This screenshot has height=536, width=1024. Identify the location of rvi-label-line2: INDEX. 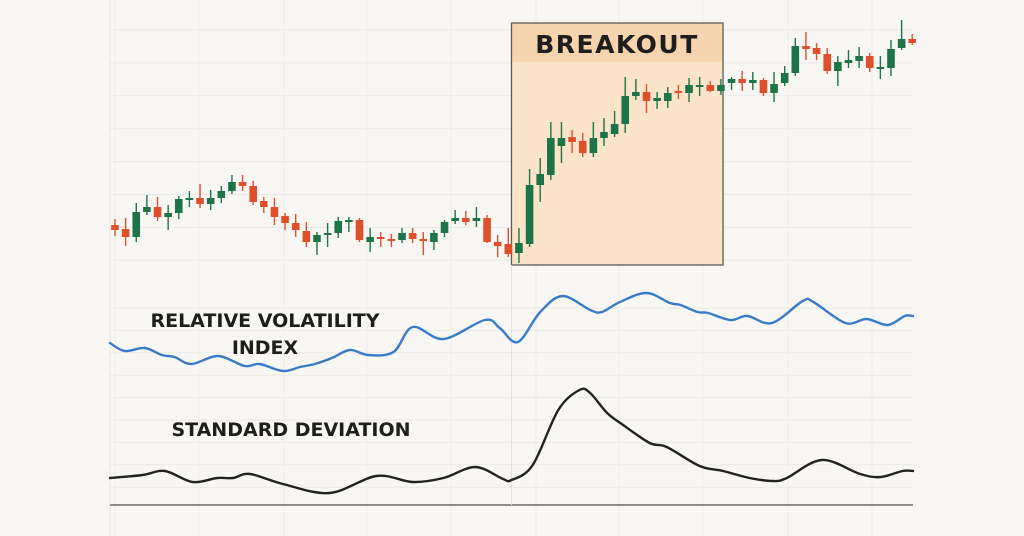
(265, 348).